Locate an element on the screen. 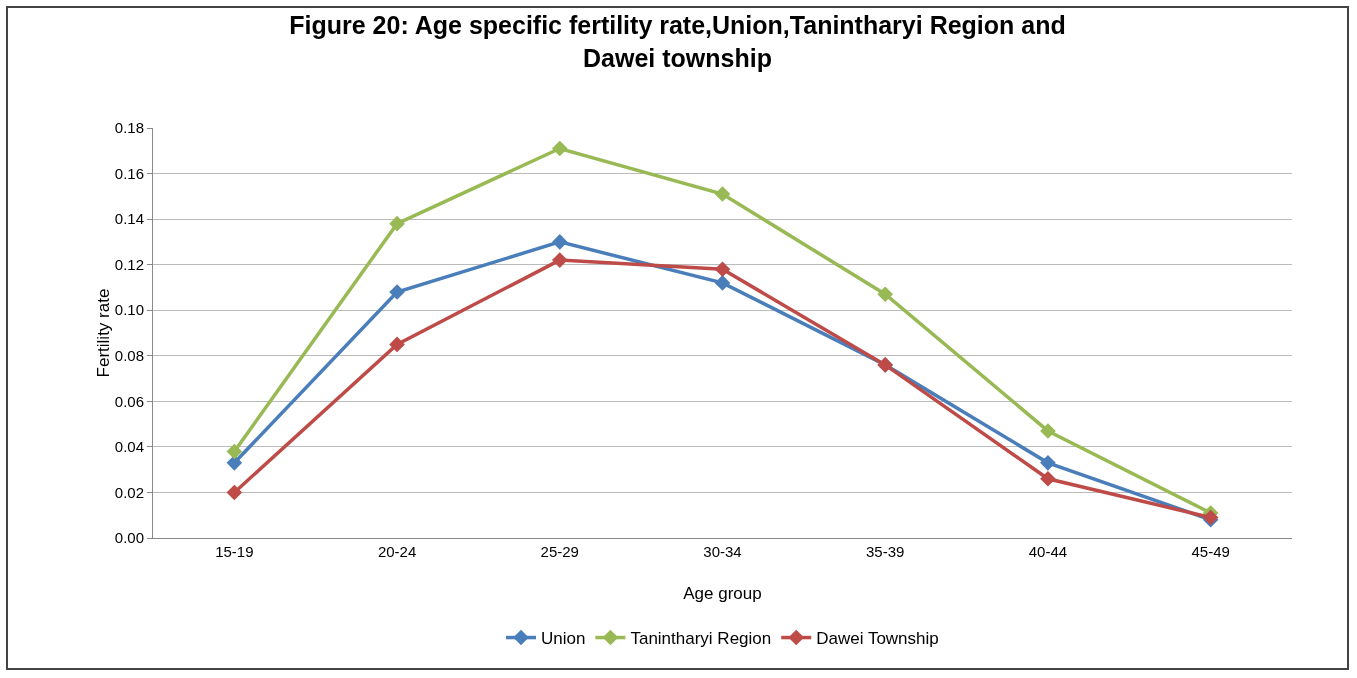 This screenshot has height=678, width=1357. y-tick-label: 0.04 is located at coordinates (129, 447).